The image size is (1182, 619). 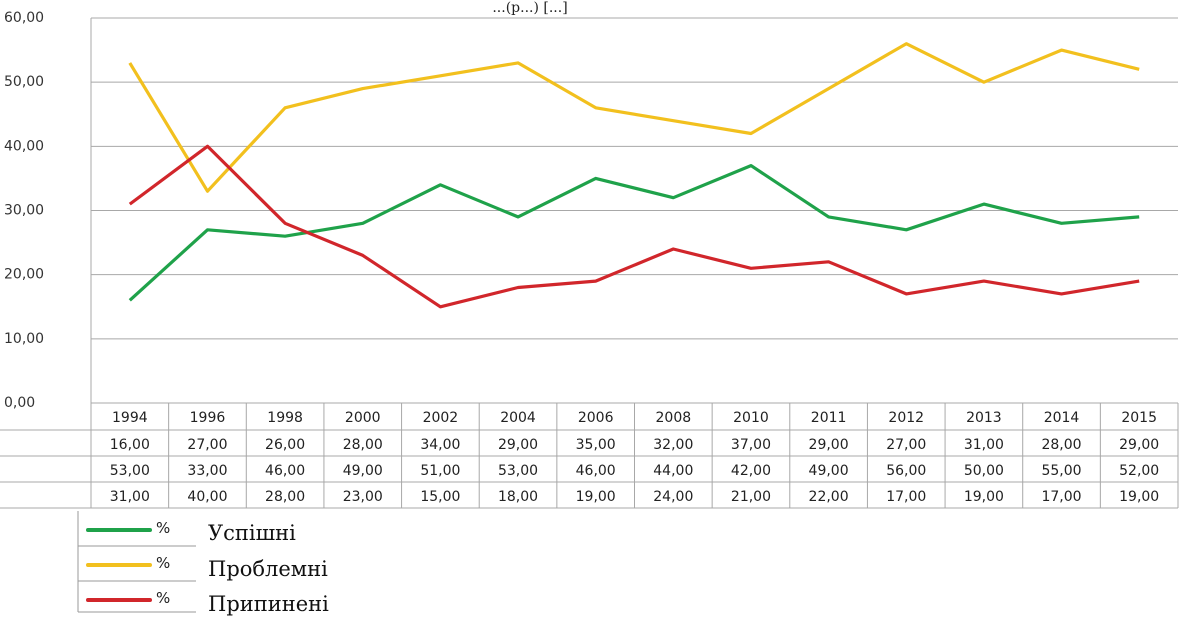 I want to click on y-axis: 0,00 10,00 20,00 30,00 40,00 50,00 60,00, so click(x=24, y=210).